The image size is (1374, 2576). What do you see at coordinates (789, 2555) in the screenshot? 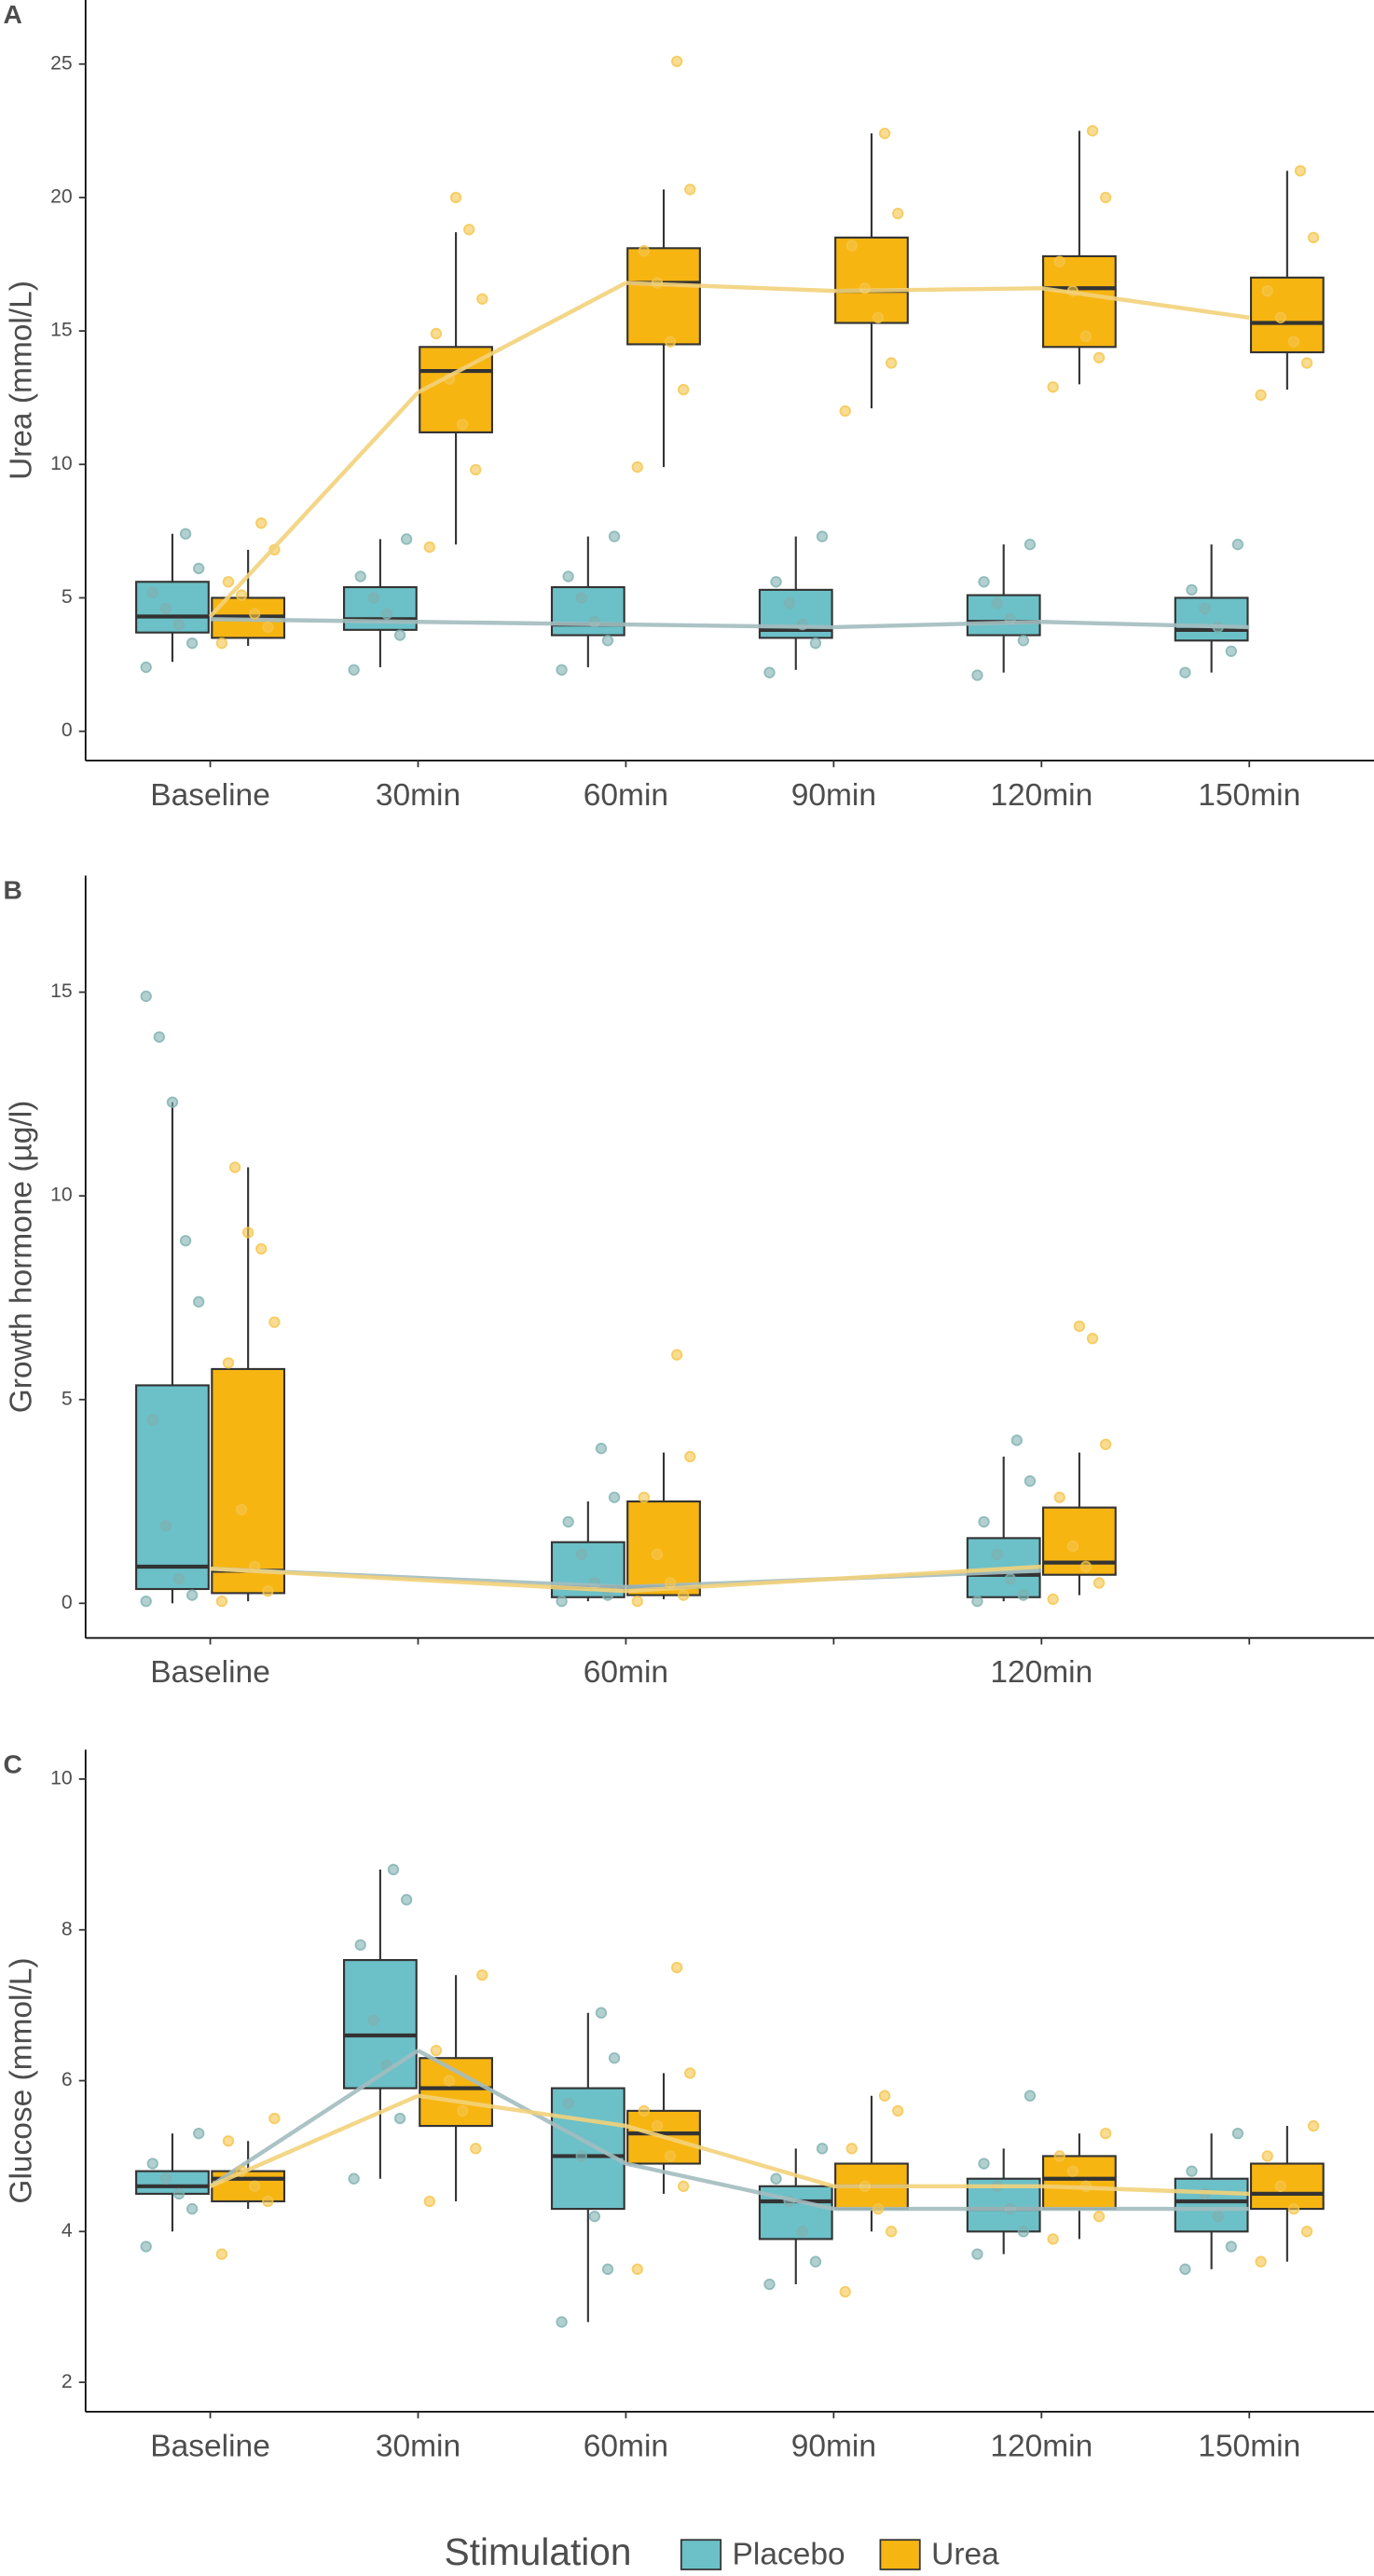
I see `legend-label: Placebo` at bounding box center [789, 2555].